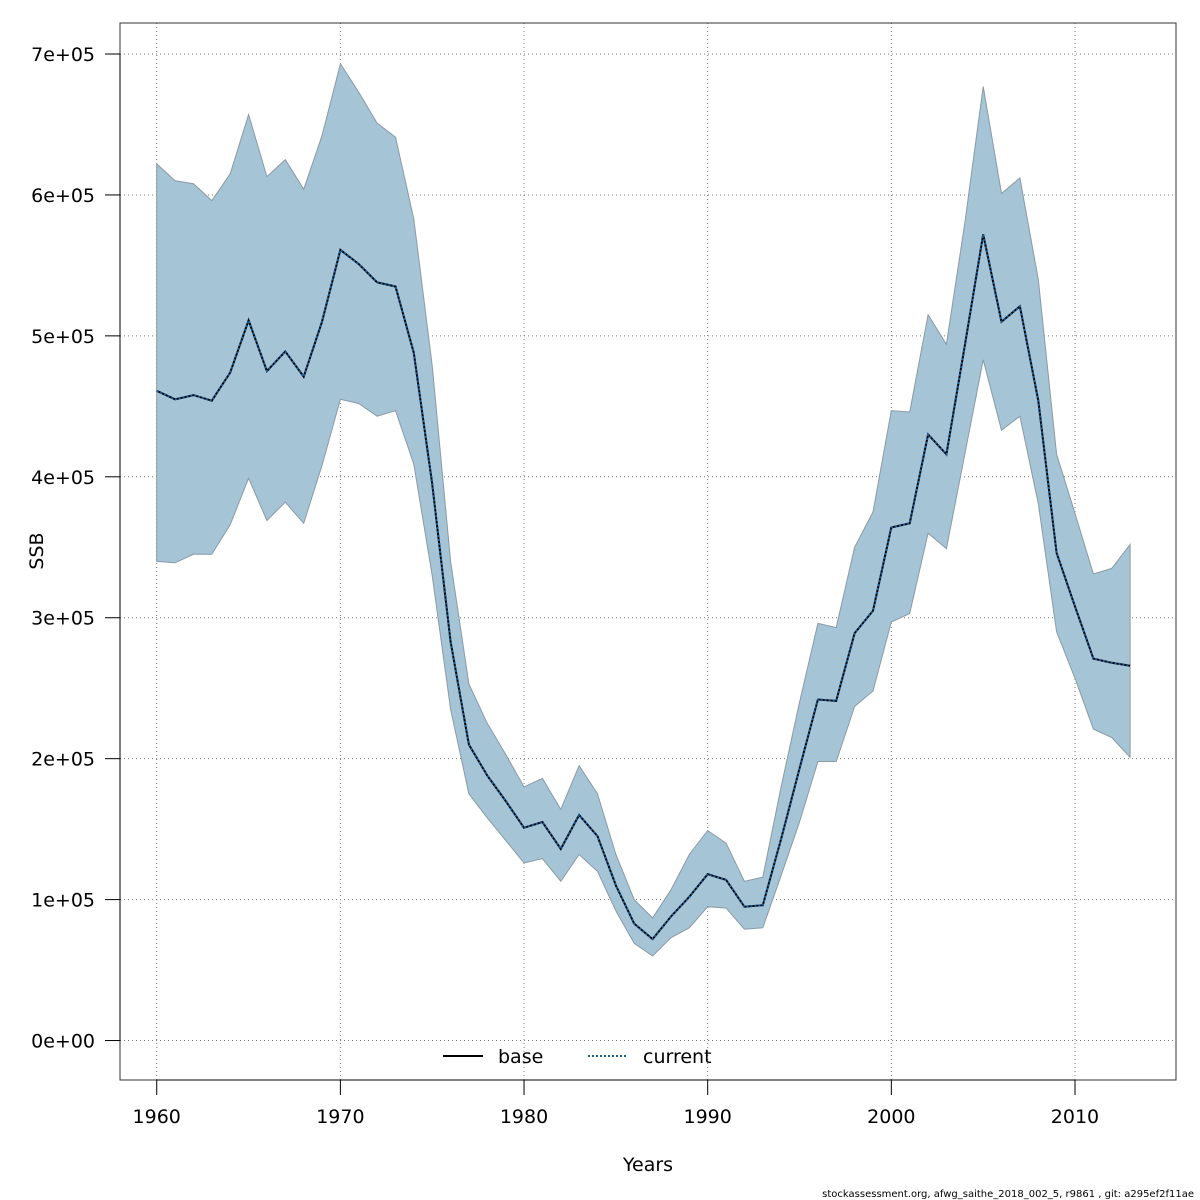 The image size is (1200, 1200). I want to click on y-tick-label: 2e+05, so click(63, 760).